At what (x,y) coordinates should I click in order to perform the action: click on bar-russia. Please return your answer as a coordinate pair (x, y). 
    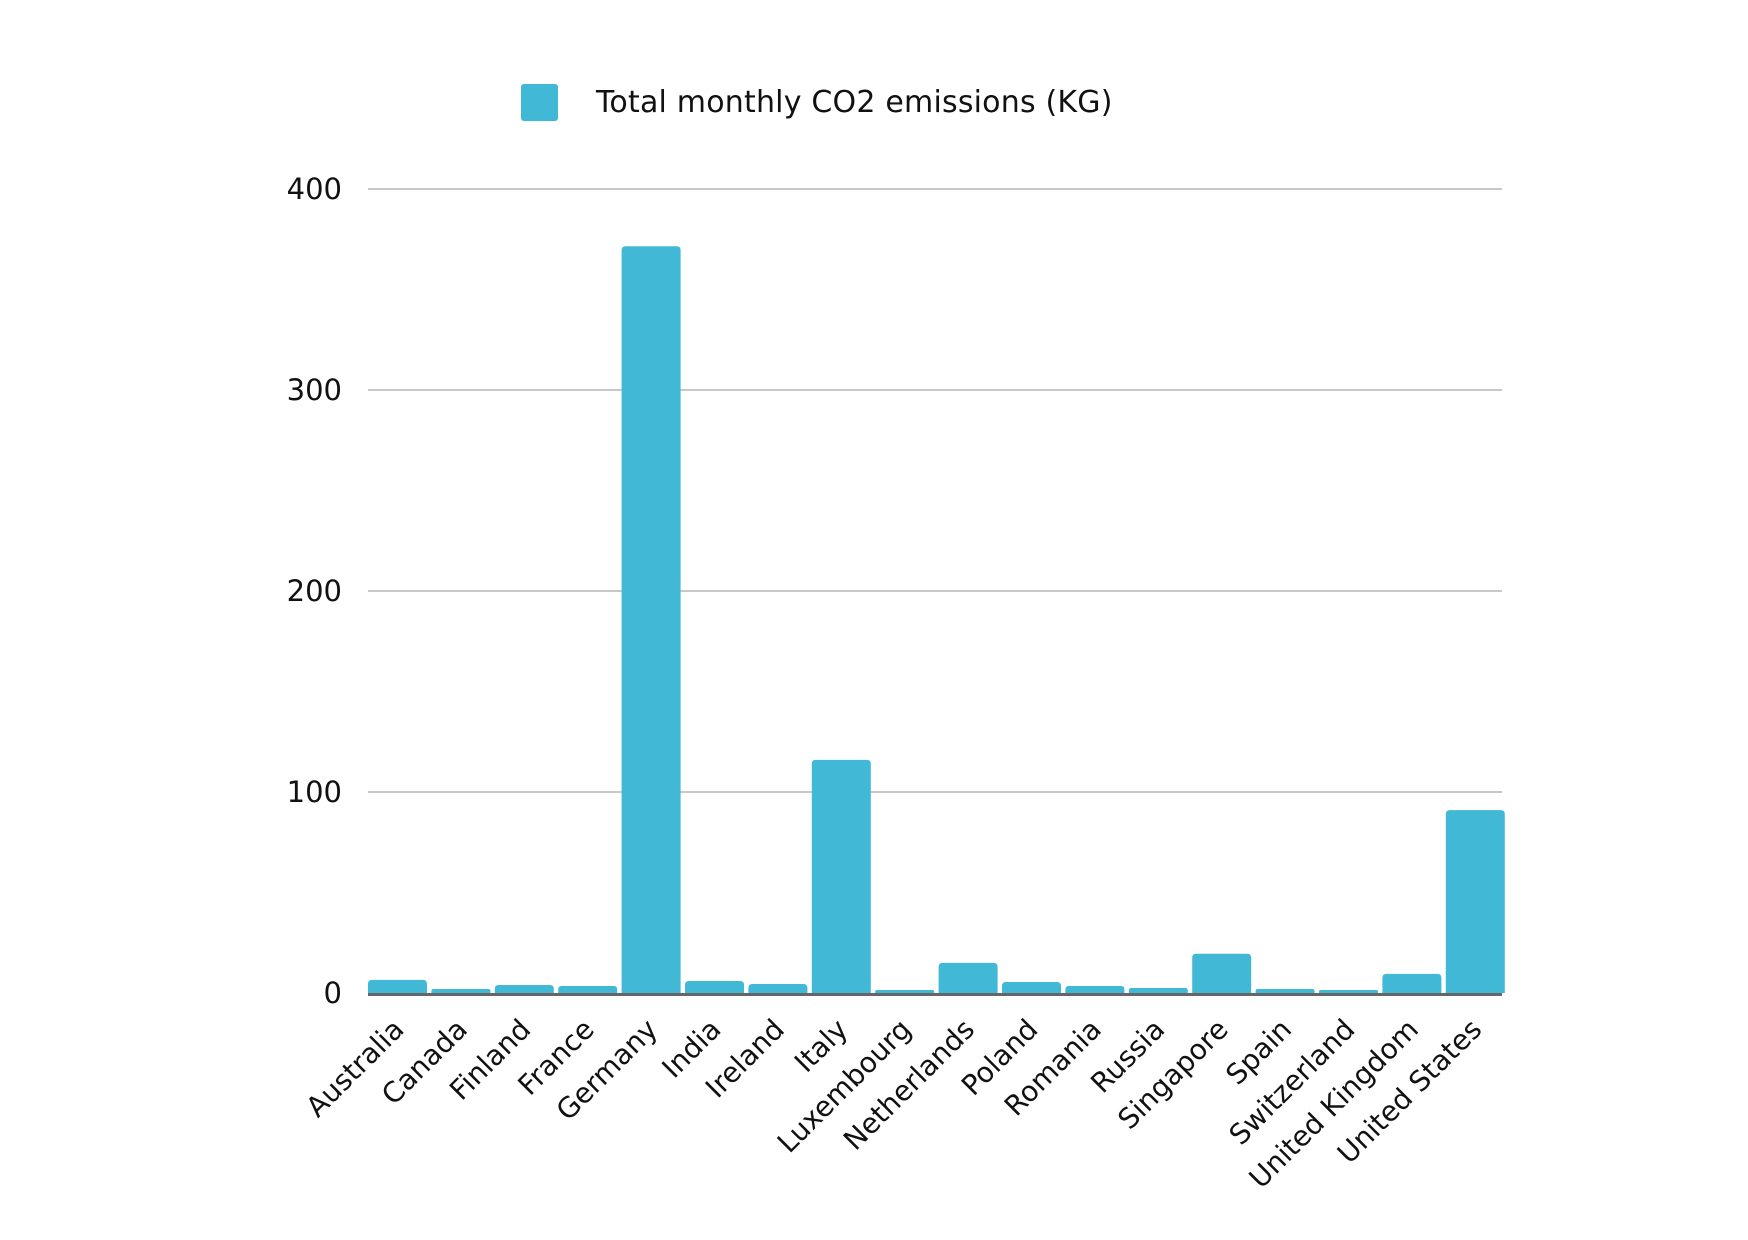
    Looking at the image, I should click on (1158, 990).